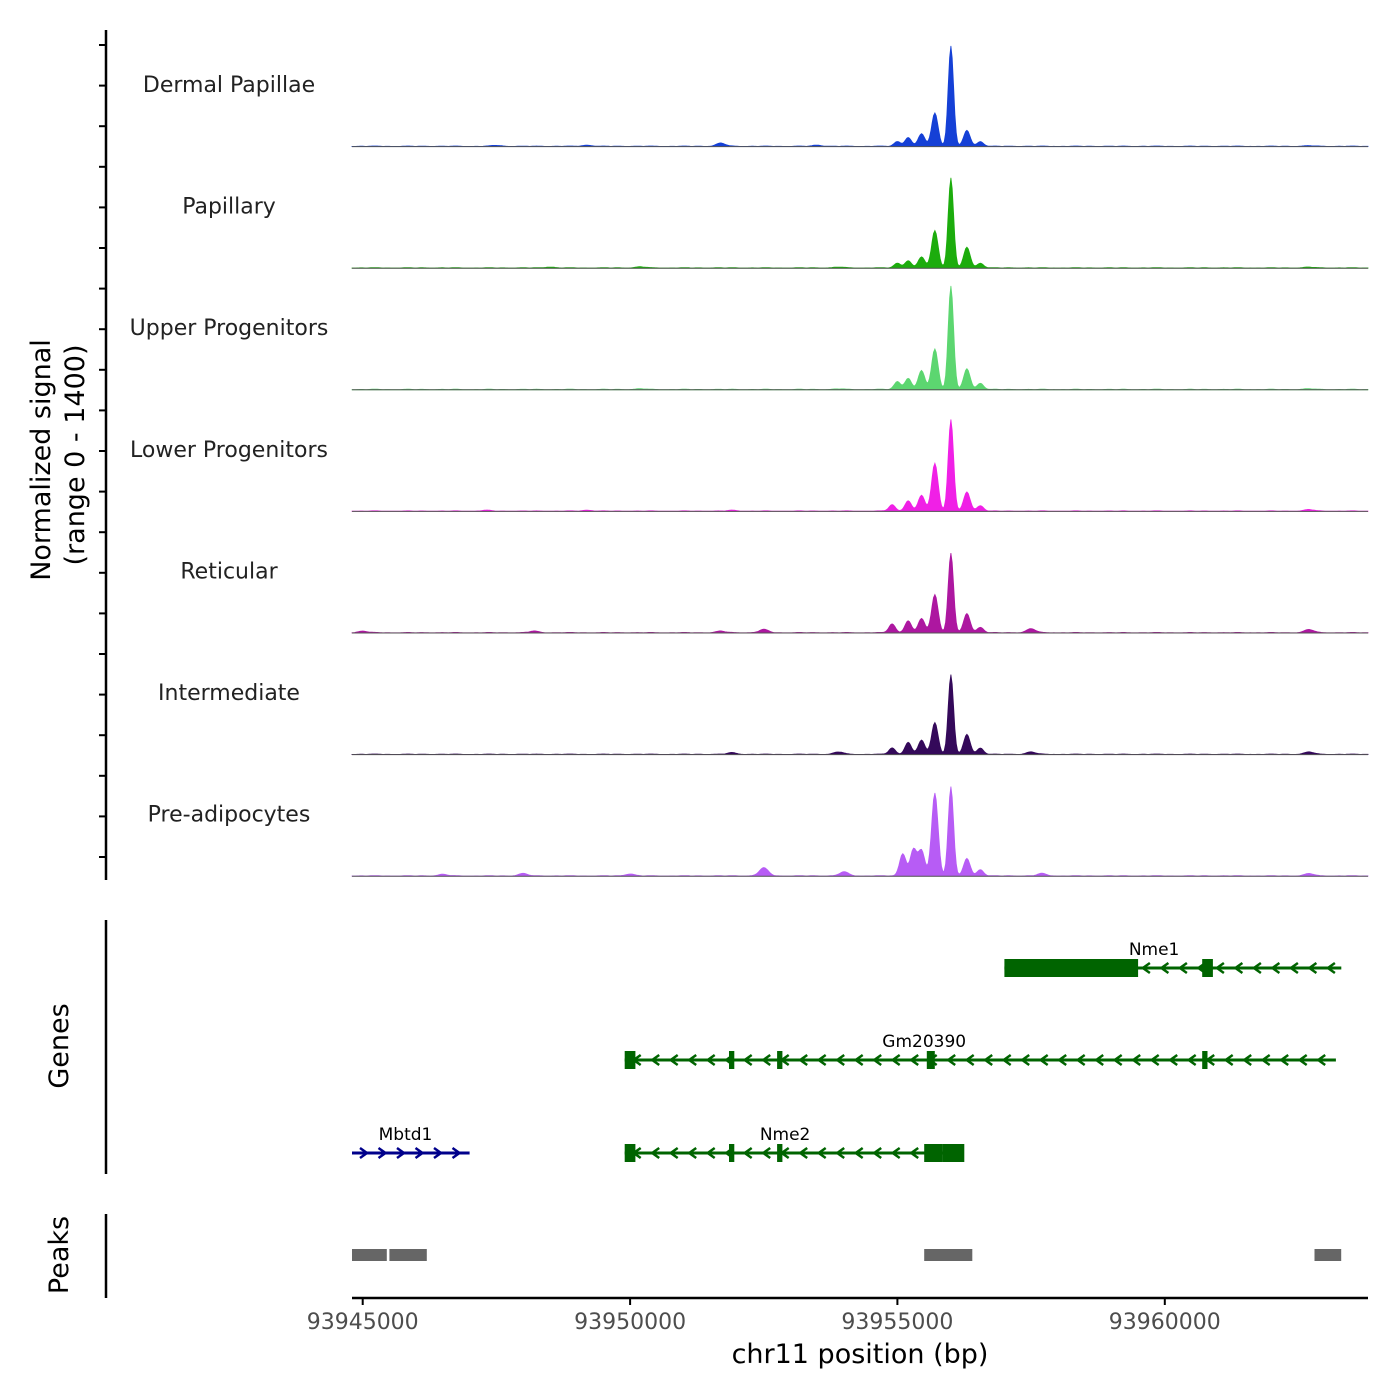  I want to click on coverage-track: Pre-adipocytes, so click(758, 831).